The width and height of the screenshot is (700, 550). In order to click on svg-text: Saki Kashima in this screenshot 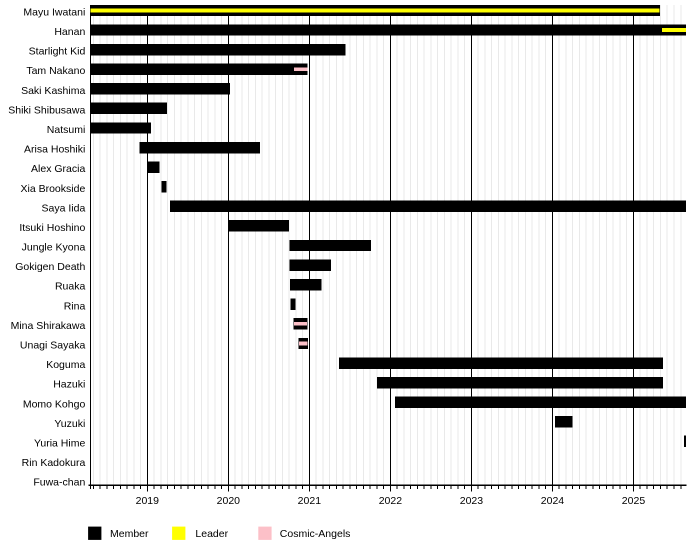, I will do `click(53, 91)`.